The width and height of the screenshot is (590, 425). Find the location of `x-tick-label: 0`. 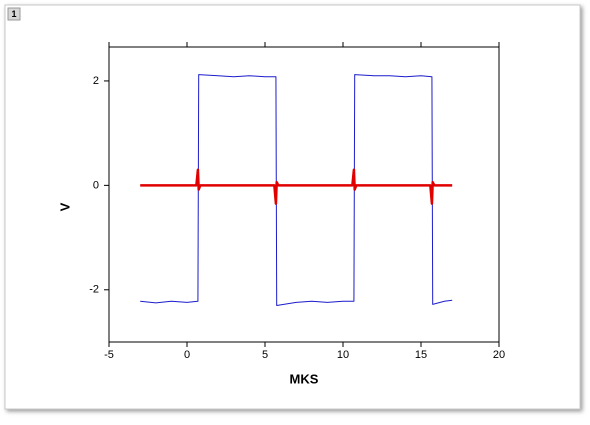

x-tick-label: 0 is located at coordinates (187, 355).